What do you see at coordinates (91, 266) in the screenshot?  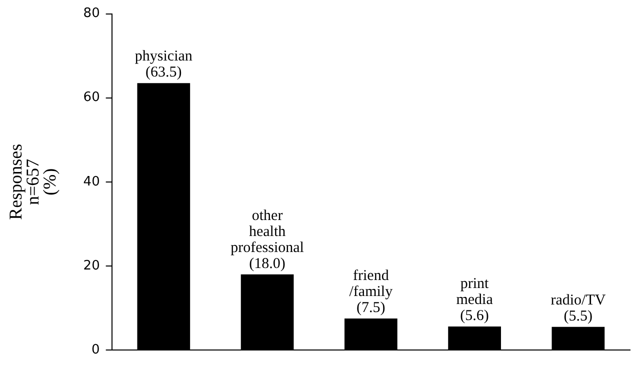 I see `y-tick-label: 20` at bounding box center [91, 266].